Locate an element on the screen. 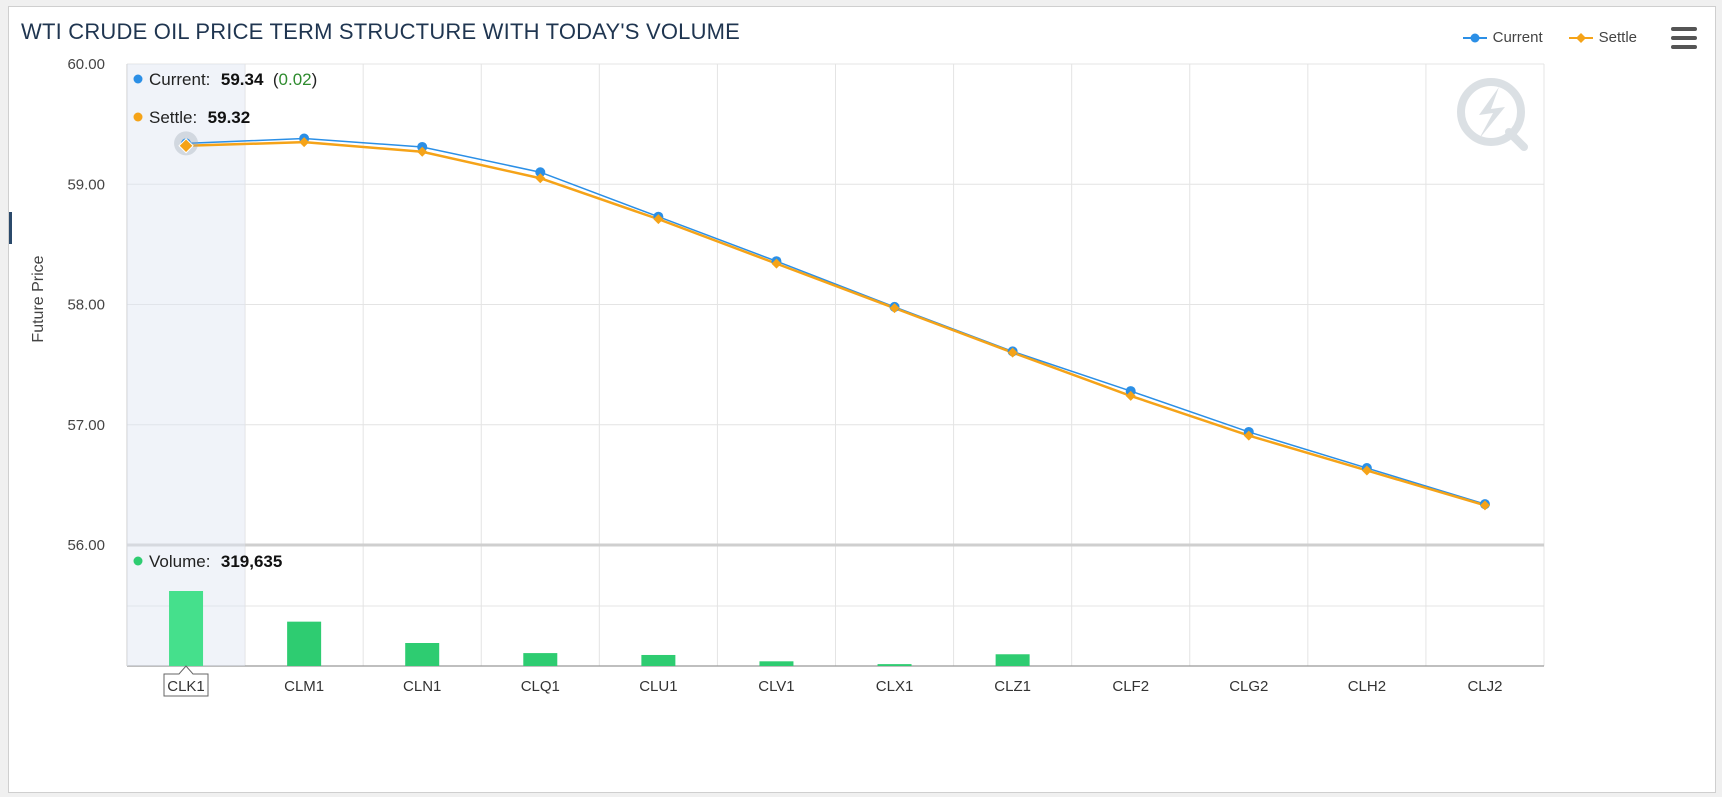 Image resolution: width=1722 pixels, height=797 pixels. tooltip-current-change: 0.02 is located at coordinates (295, 79).